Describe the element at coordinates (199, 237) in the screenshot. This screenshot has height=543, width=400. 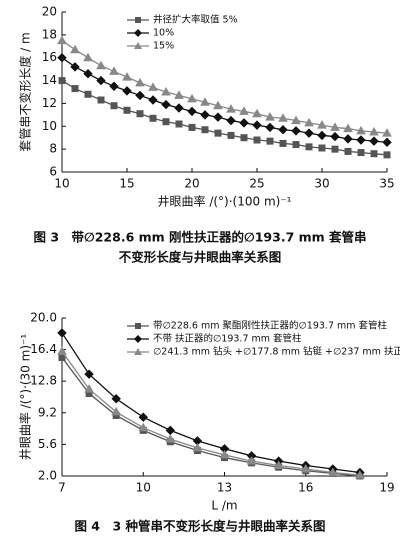
I see `caption: 图 3 带∅228.6 mm 刚性扶正器的∅193.7 mm 套管串` at that location.